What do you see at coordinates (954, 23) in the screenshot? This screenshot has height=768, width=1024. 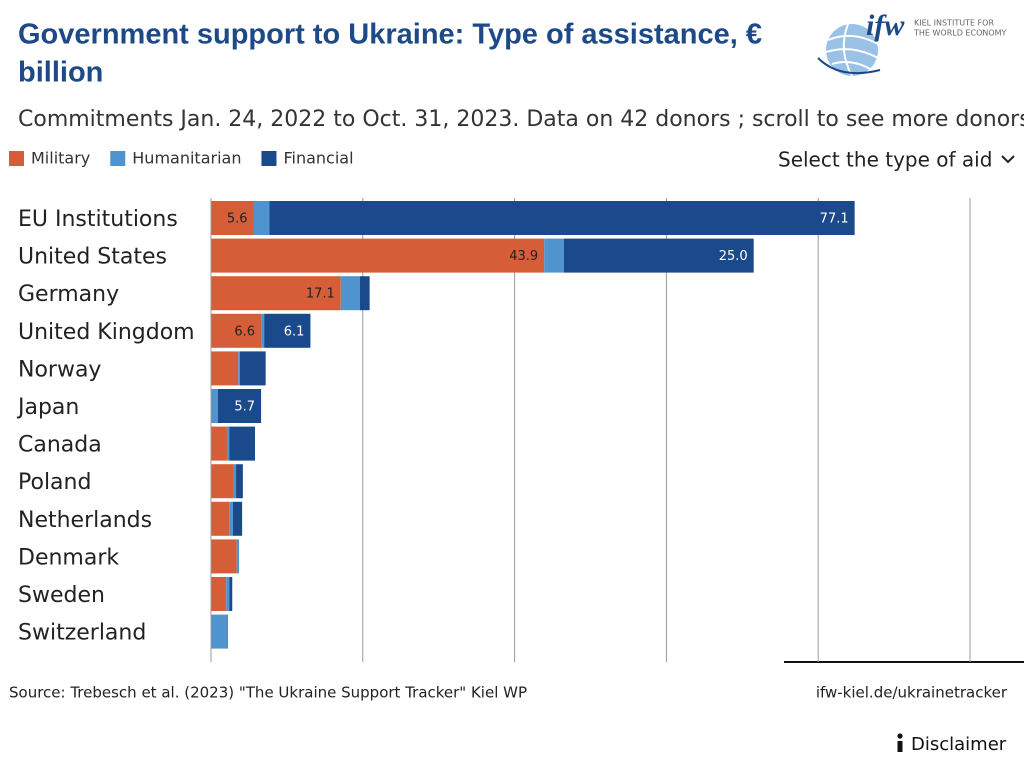 I see `logo-text: KIEL INSTITUTE FOR` at bounding box center [954, 23].